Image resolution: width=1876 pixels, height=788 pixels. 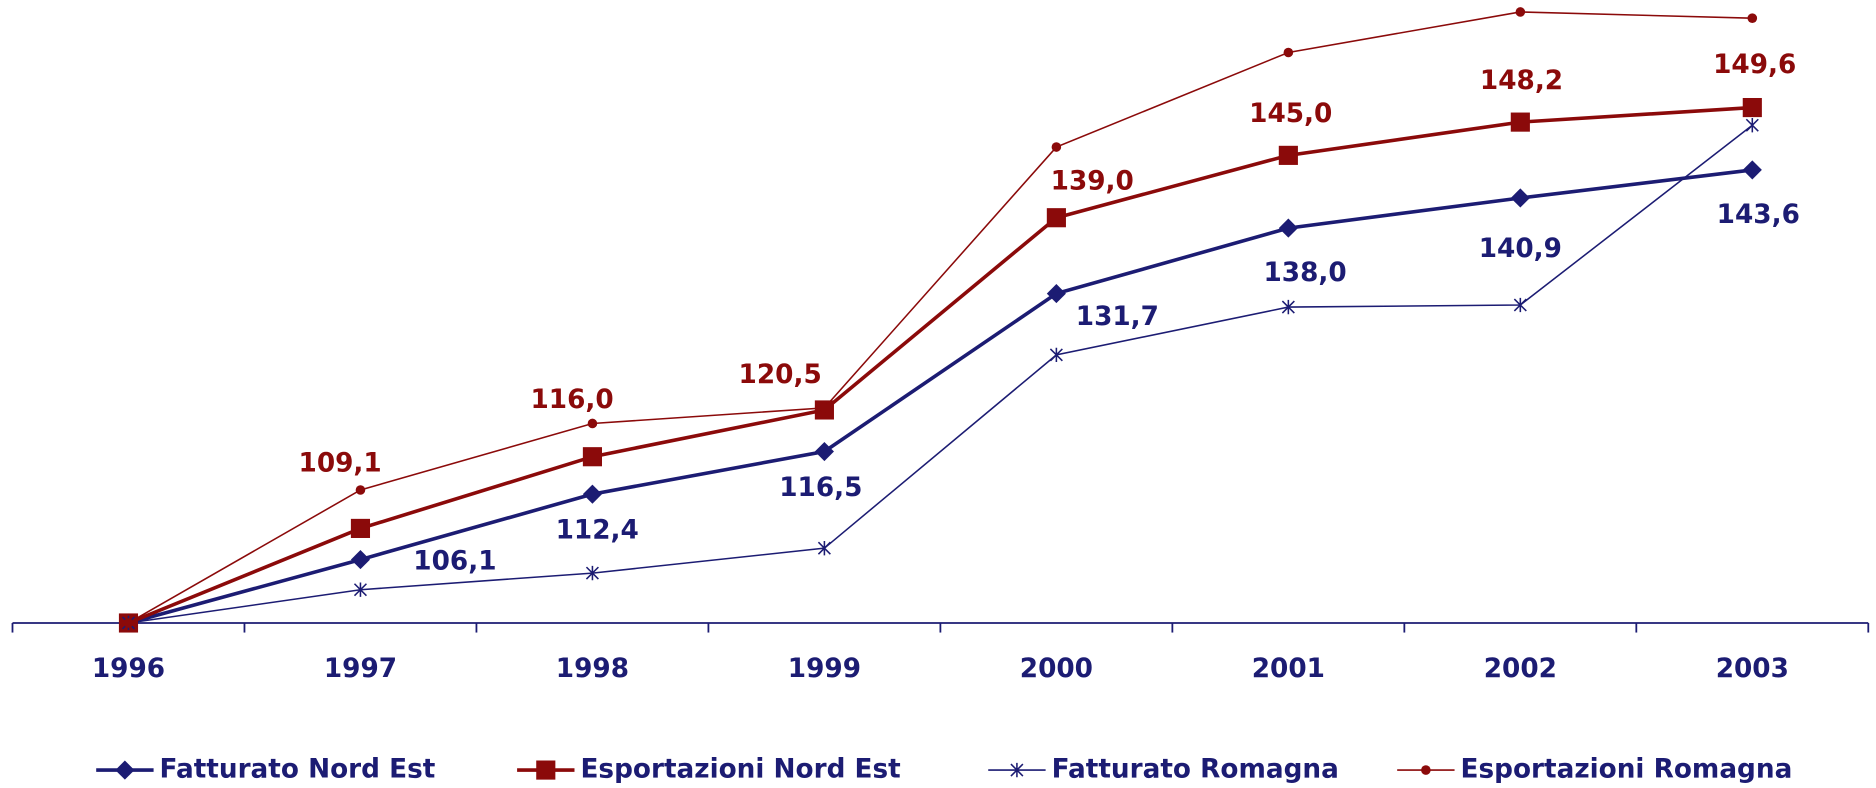 What do you see at coordinates (1305, 273) in the screenshot?
I see `data-label: 138,0` at bounding box center [1305, 273].